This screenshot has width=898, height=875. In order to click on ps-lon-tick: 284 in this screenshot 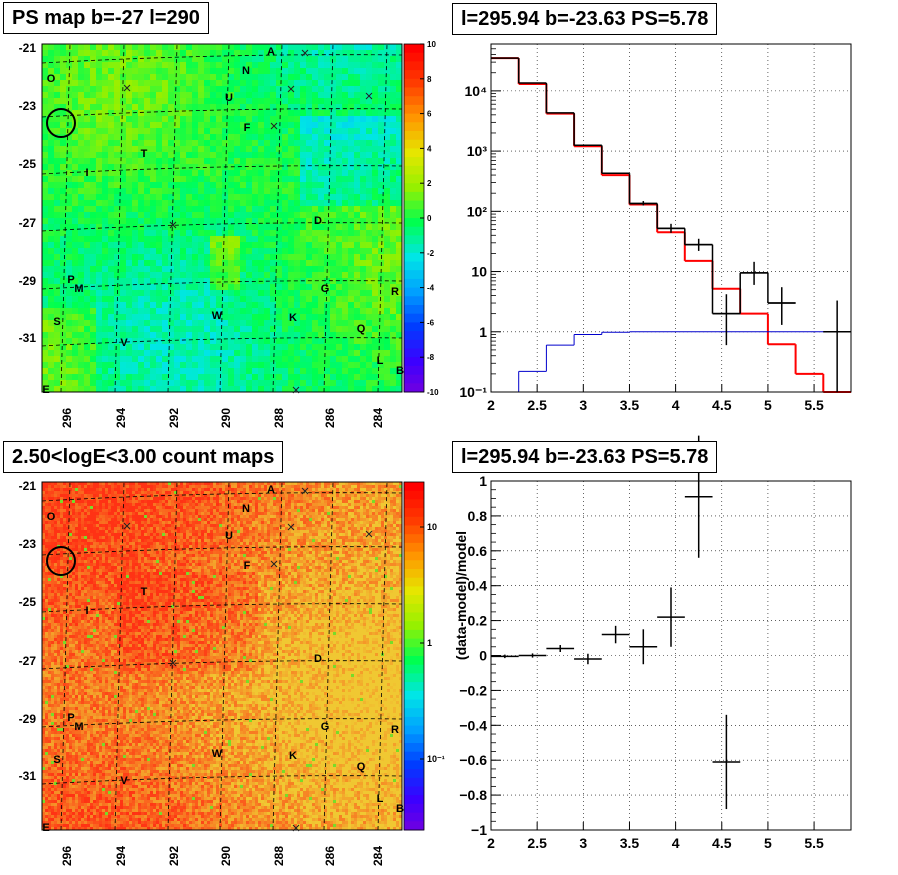, I will do `click(378, 418)`.